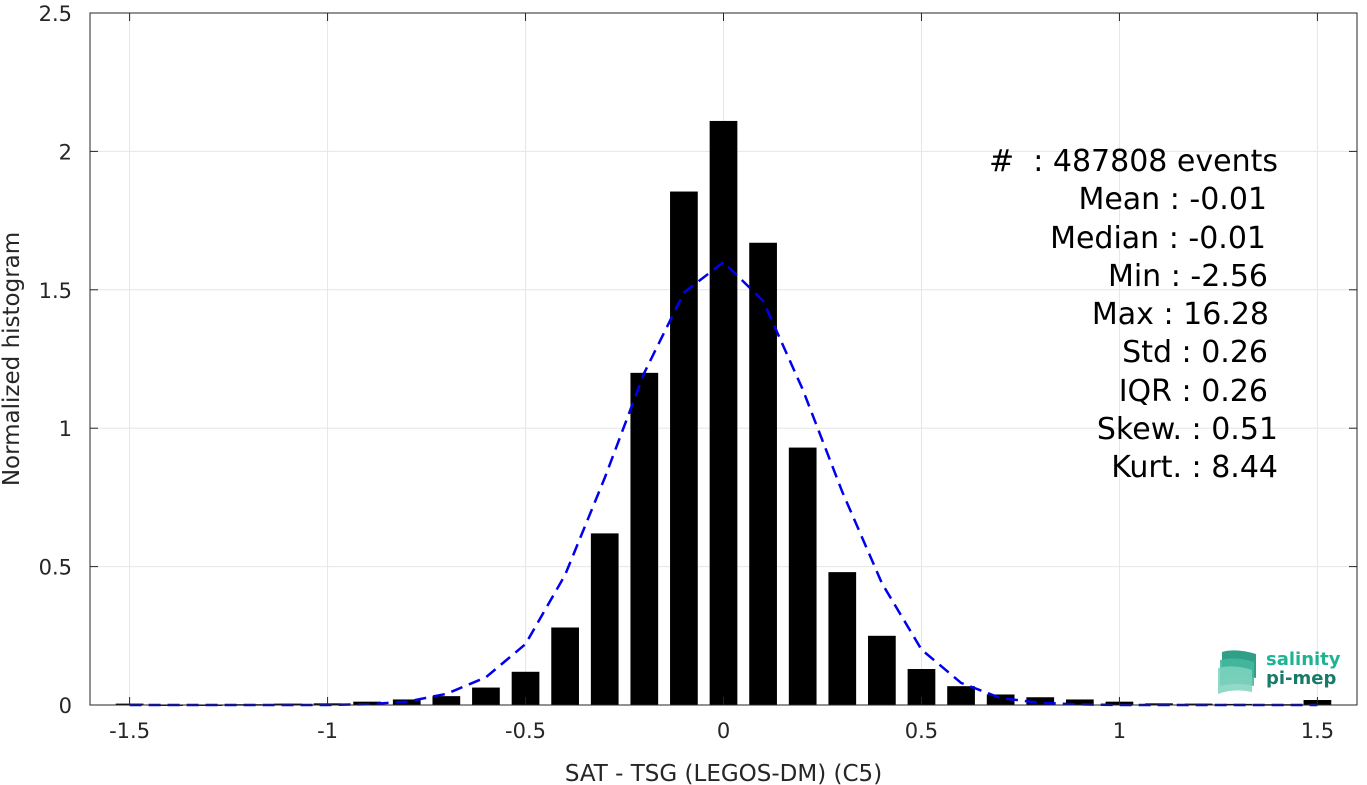  Describe the element at coordinates (55, 291) in the screenshot. I see `y-tick-label: 1.5` at that location.